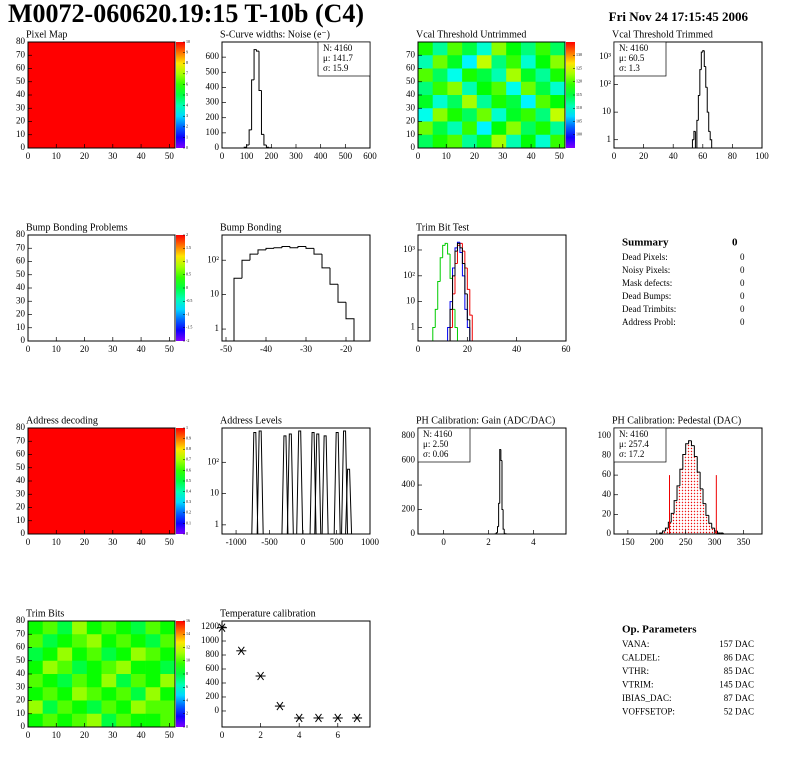 This screenshot has width=796, height=772. I want to click on x-tick-label: 250, so click(686, 542).